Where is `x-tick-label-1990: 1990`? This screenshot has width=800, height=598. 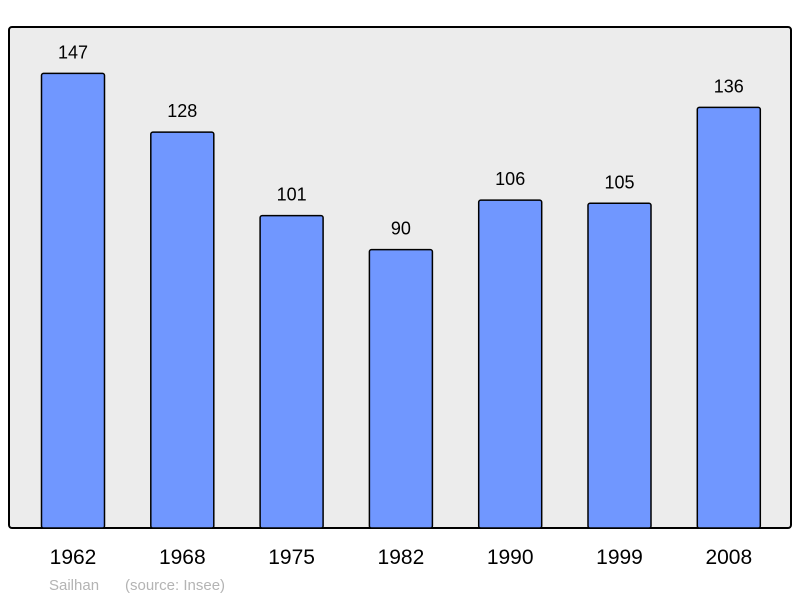
x-tick-label-1990: 1990 is located at coordinates (510, 557).